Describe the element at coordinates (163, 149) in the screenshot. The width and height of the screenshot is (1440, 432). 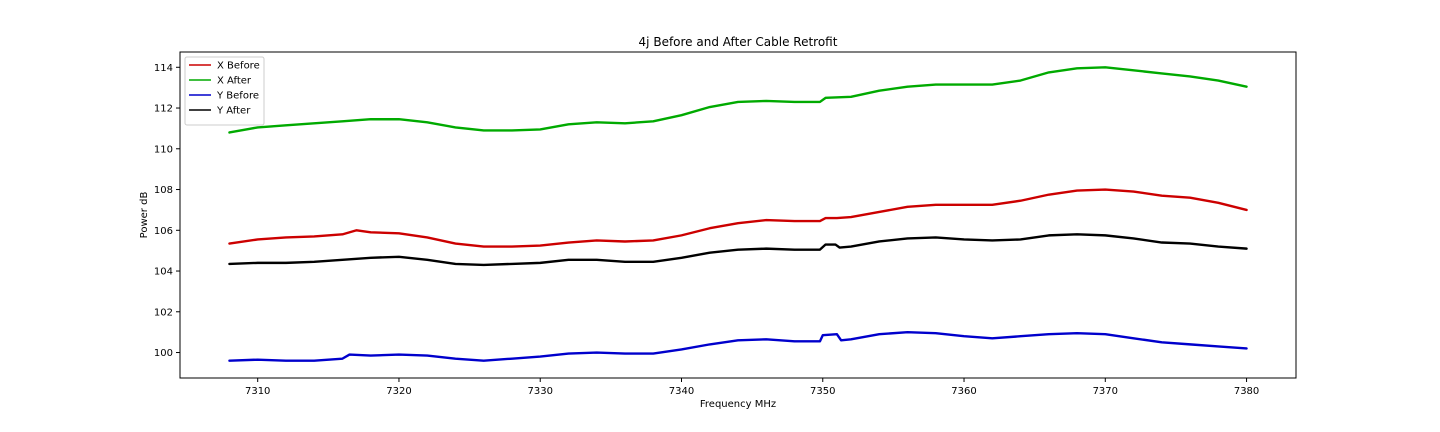
I see `y-tick-label-5: 110` at that location.